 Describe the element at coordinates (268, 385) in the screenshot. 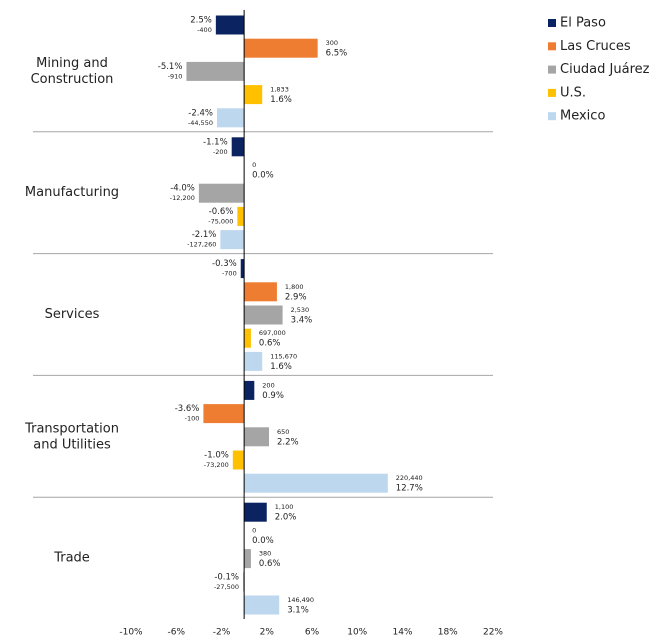

I see `count-label: 200` at that location.